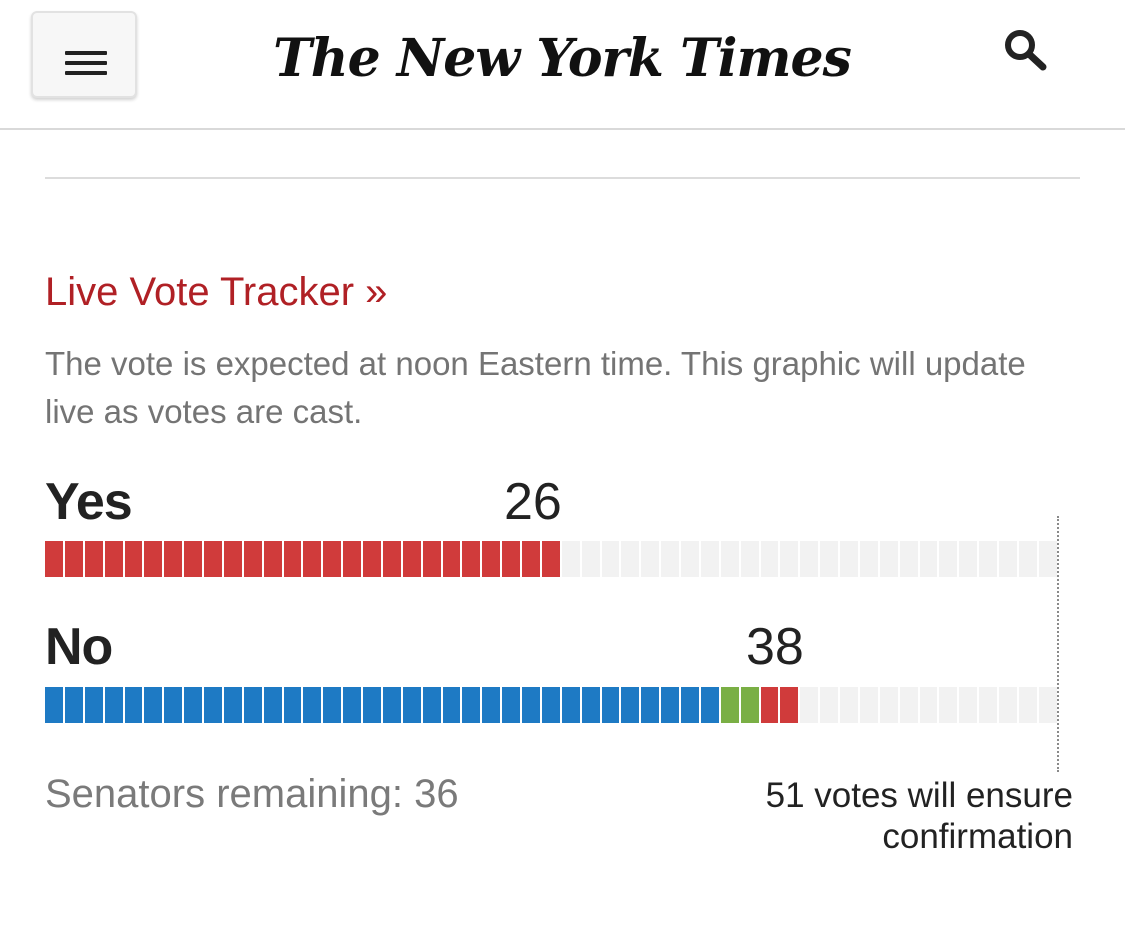 The height and width of the screenshot is (925, 1125). Describe the element at coordinates (1026, 50) in the screenshot. I see `search-icon` at that location.